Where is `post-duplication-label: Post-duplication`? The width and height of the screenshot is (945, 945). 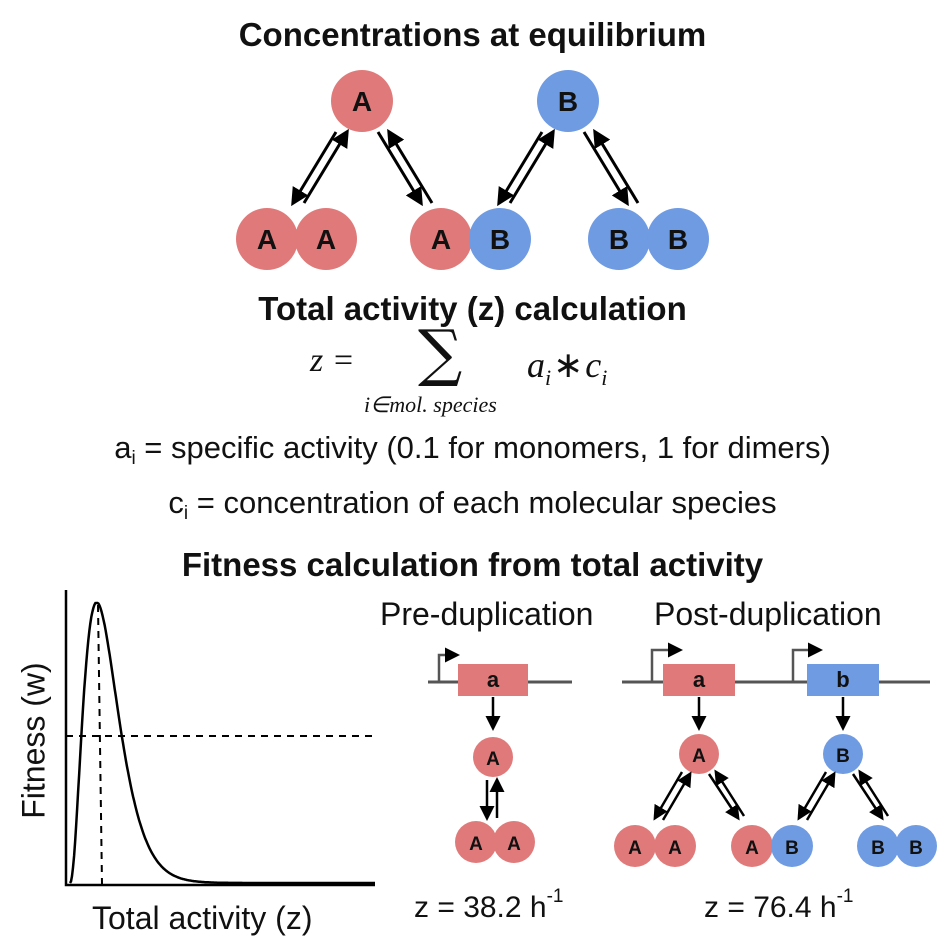
post-duplication-label: Post-duplication is located at coordinates (768, 614).